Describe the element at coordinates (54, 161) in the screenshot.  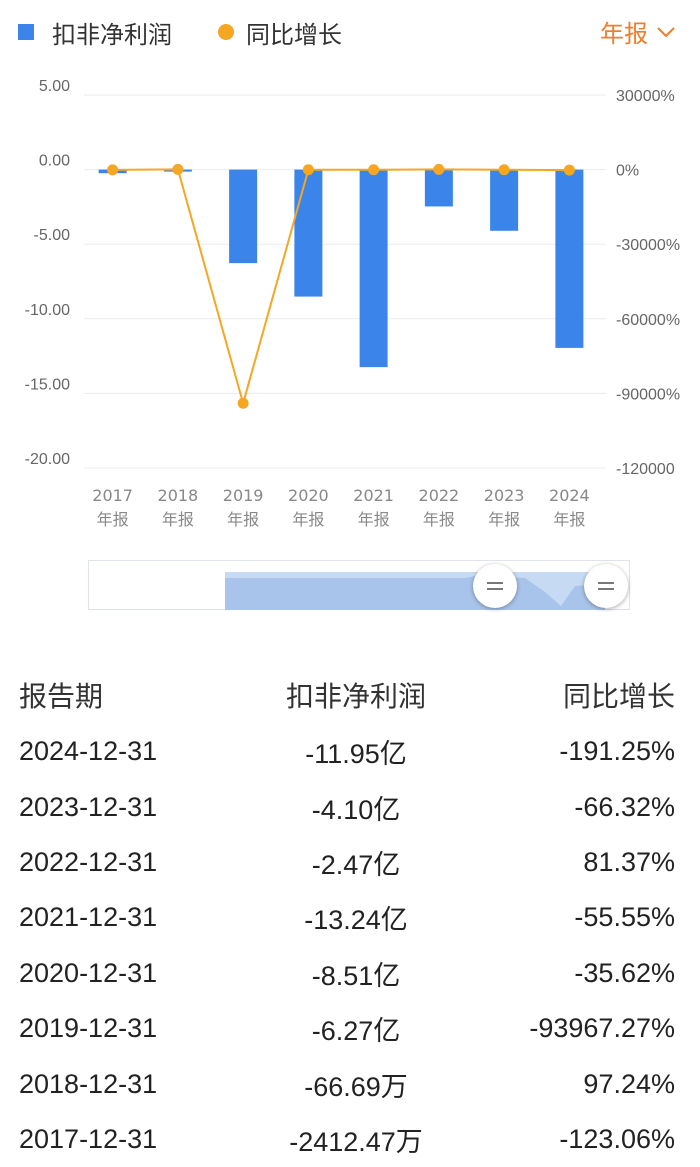
I see `y-left-tick-label: 0.00` at that location.